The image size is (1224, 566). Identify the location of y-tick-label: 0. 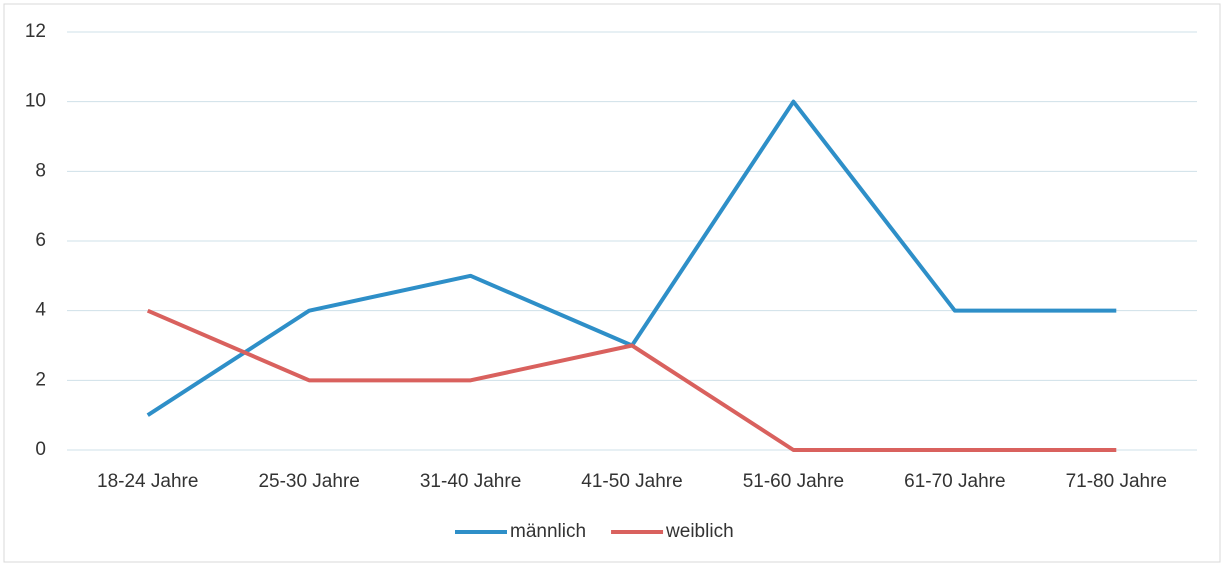
(40, 449).